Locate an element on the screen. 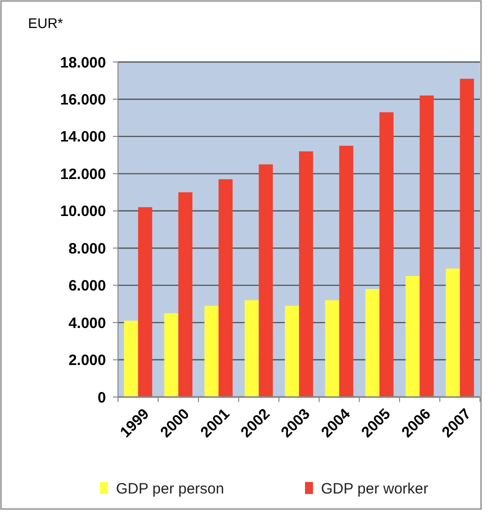 Image resolution: width=500 pixels, height=518 pixels. y-tick-label: 12.000 is located at coordinates (83, 174).